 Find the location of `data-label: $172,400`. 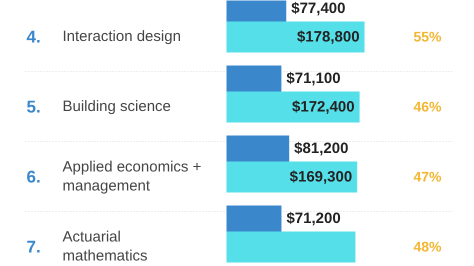

data-label: $172,400 is located at coordinates (323, 107).